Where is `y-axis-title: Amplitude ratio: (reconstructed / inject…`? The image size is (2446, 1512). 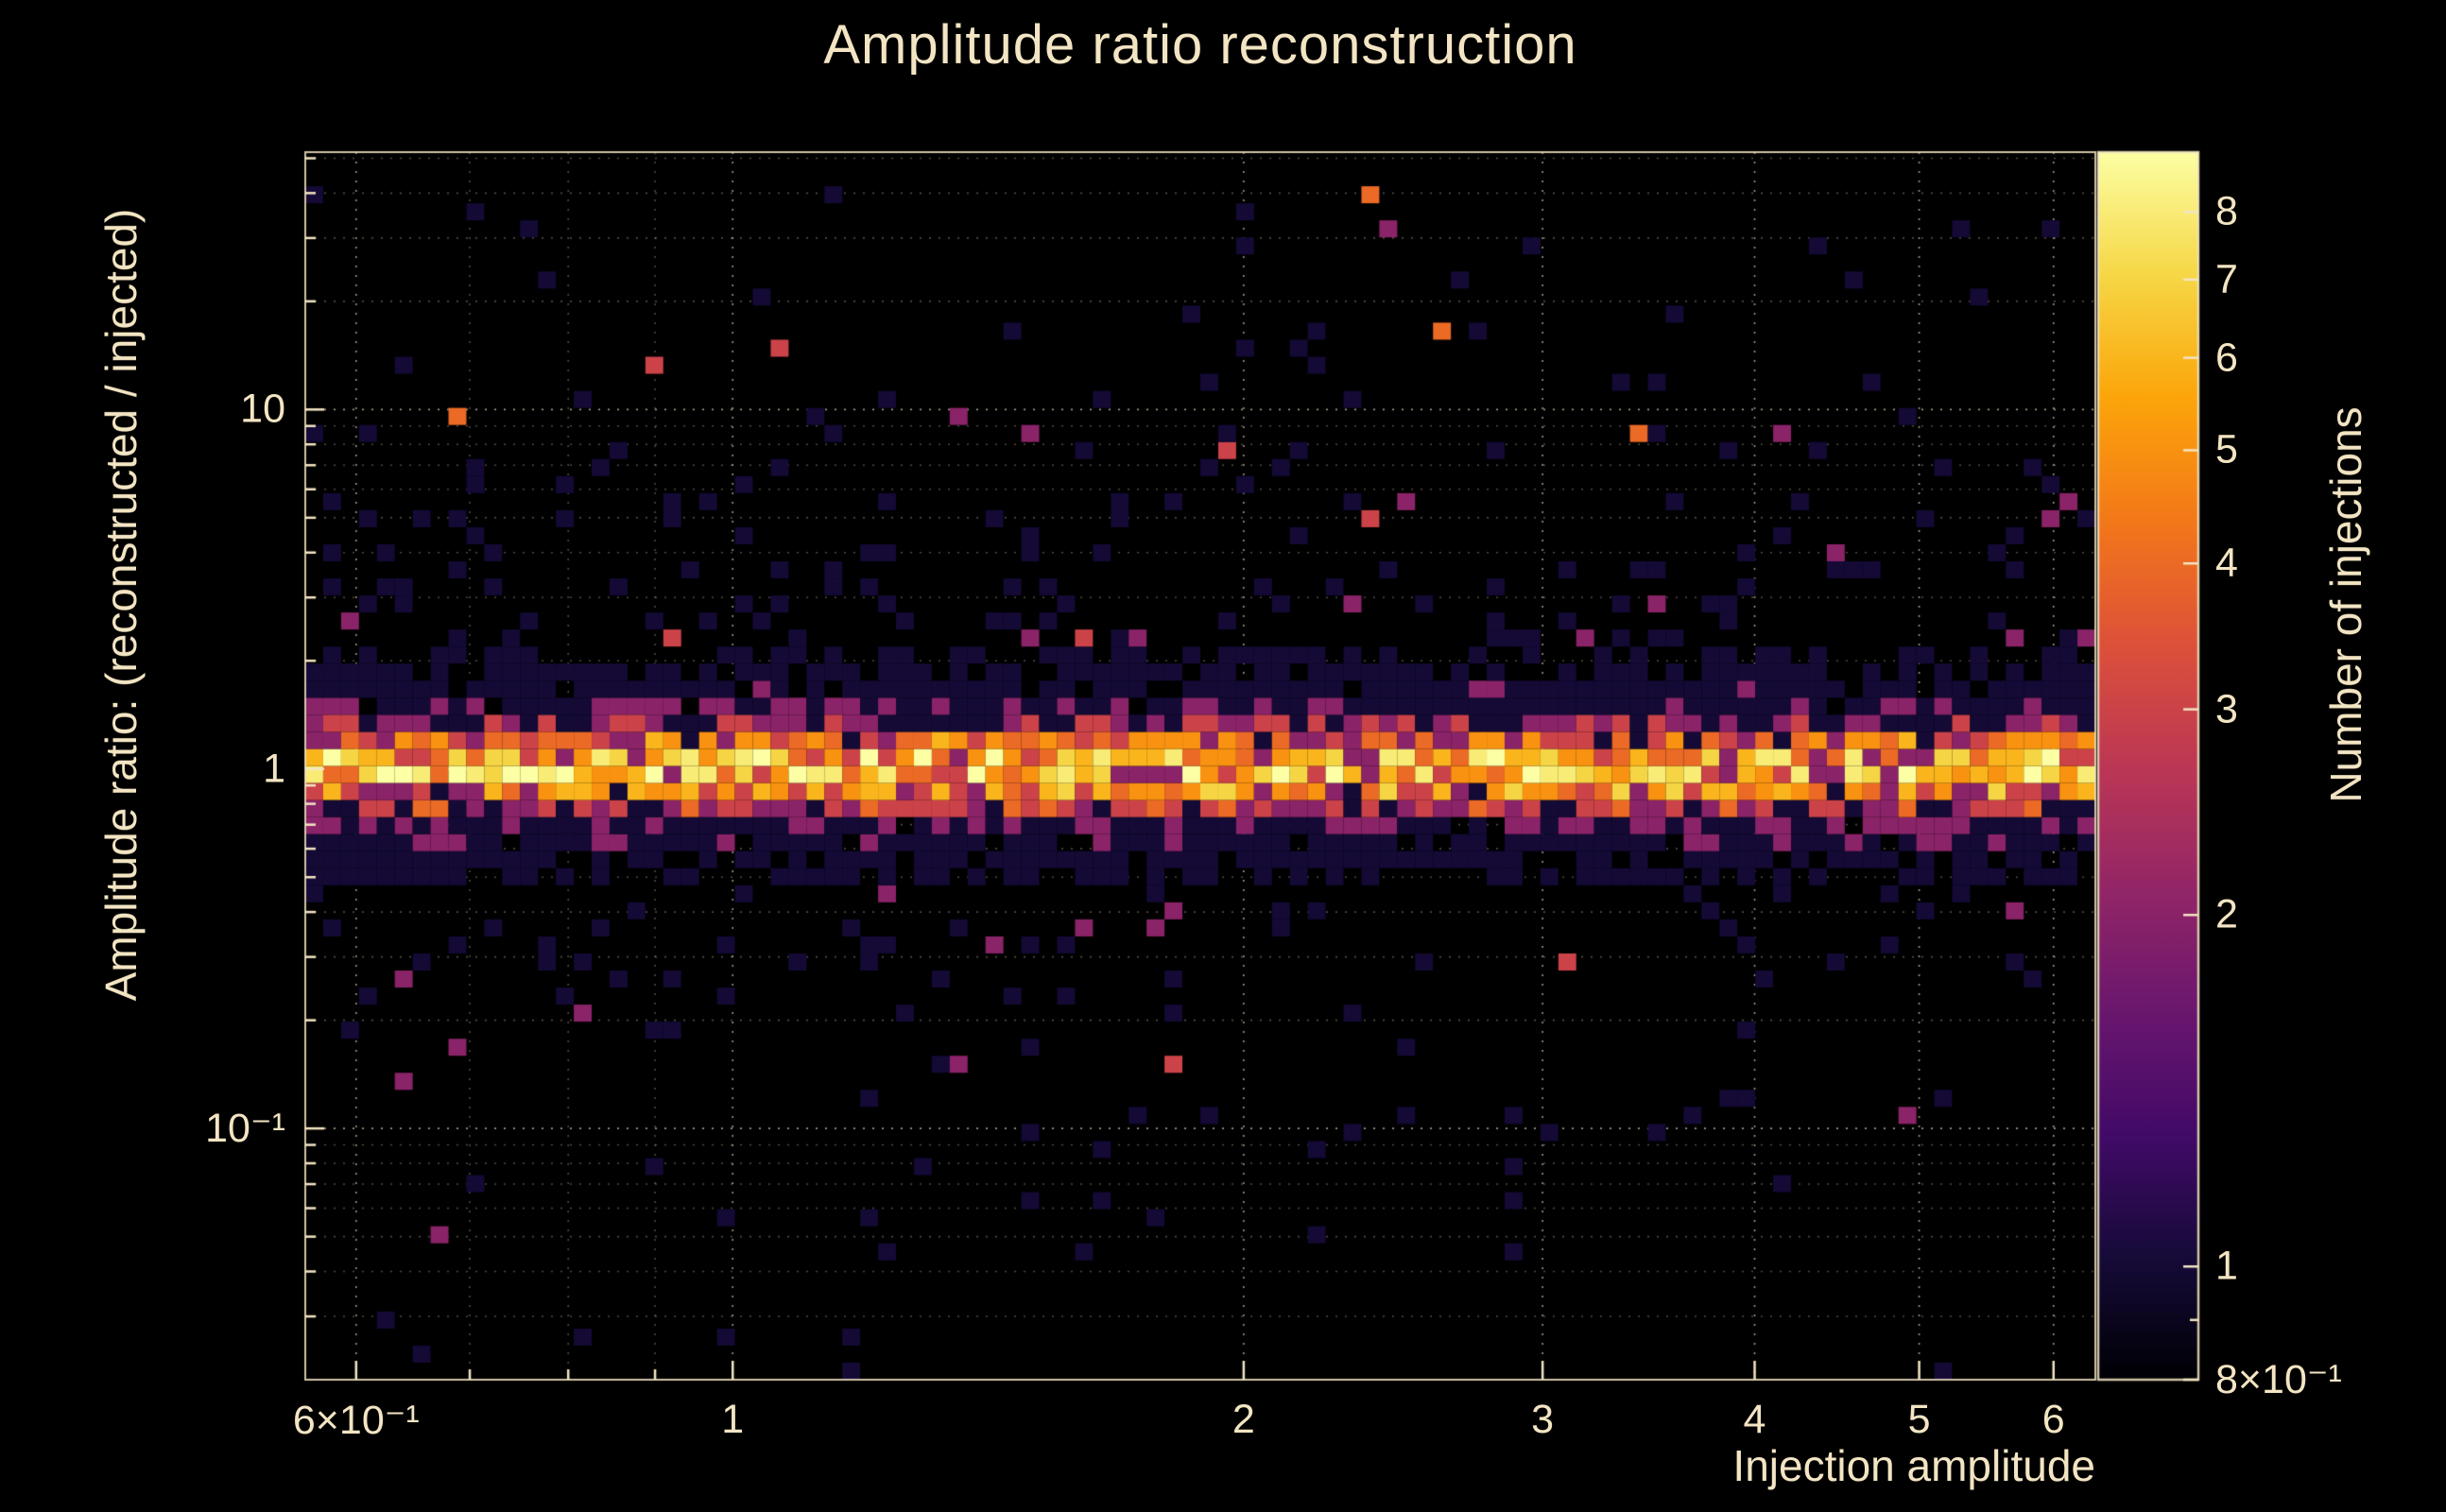 y-axis-title: Amplitude ratio: (reconstructed / inject… is located at coordinates (121, 605).